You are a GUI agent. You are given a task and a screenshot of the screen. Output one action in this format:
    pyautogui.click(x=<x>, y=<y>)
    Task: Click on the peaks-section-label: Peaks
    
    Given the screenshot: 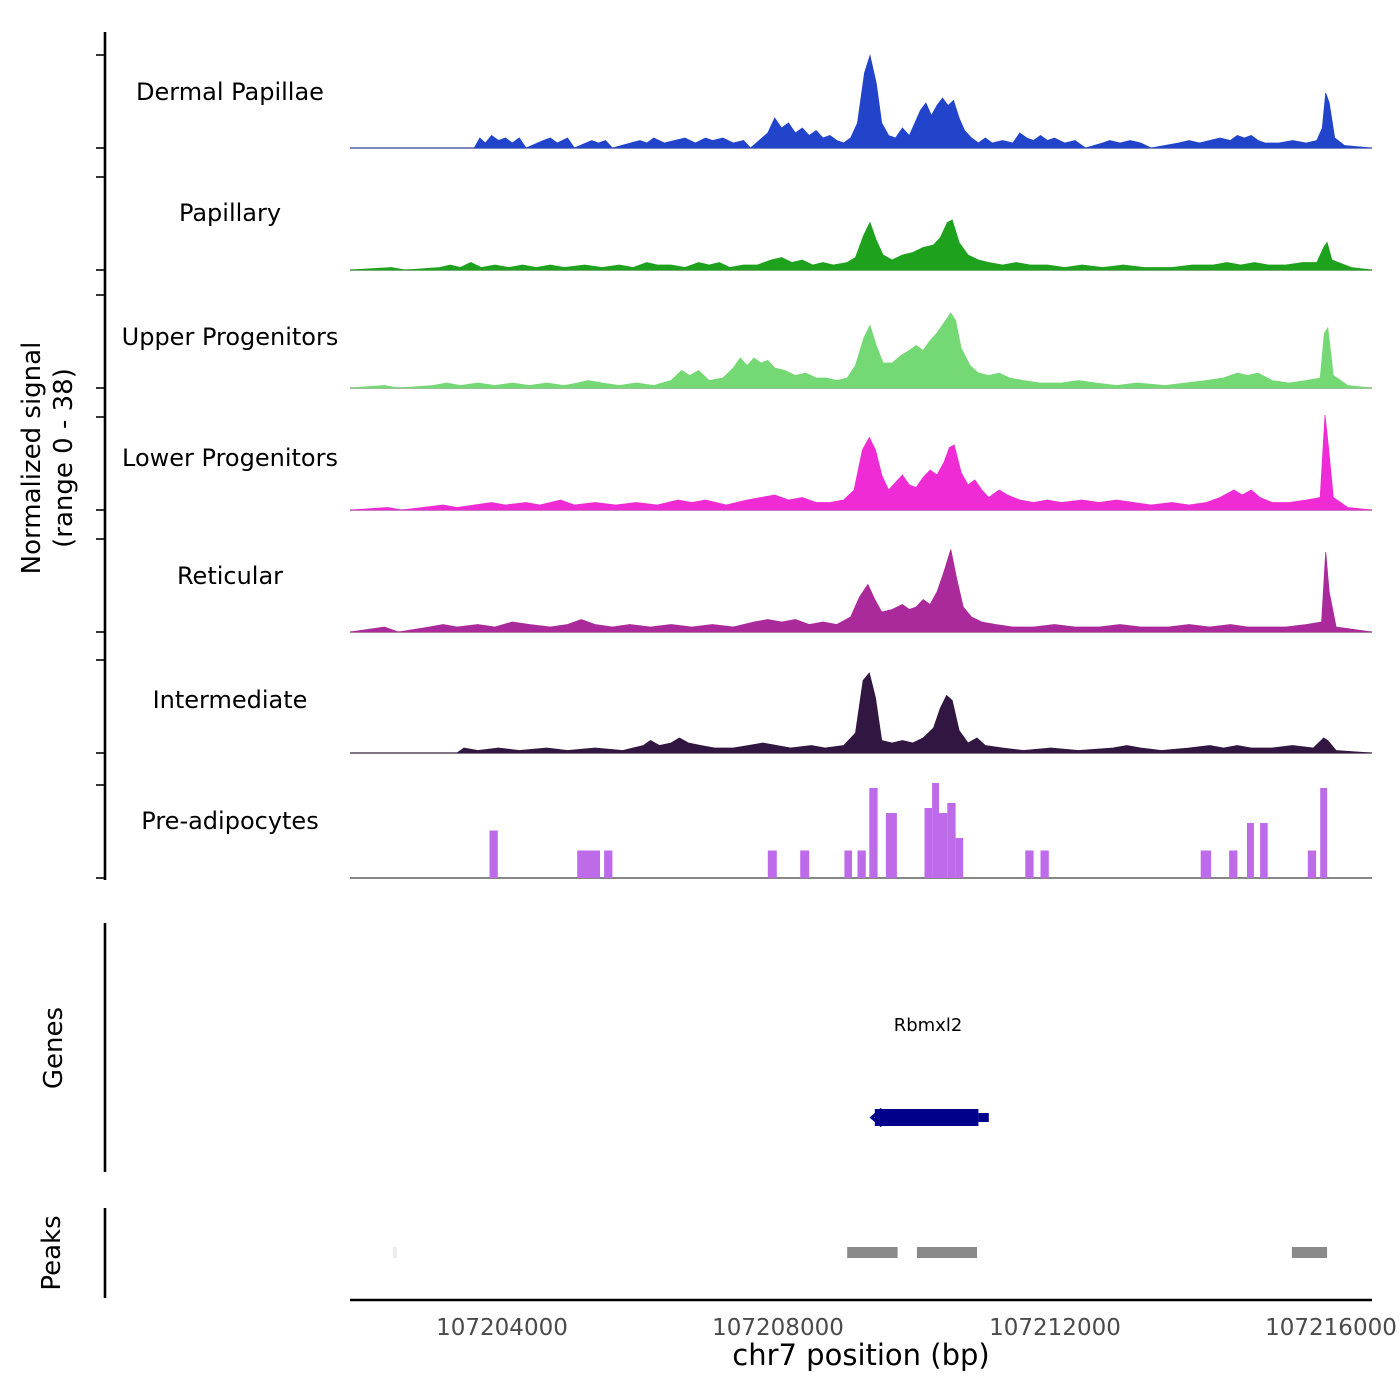 What is the action you would take?
    pyautogui.click(x=52, y=1252)
    